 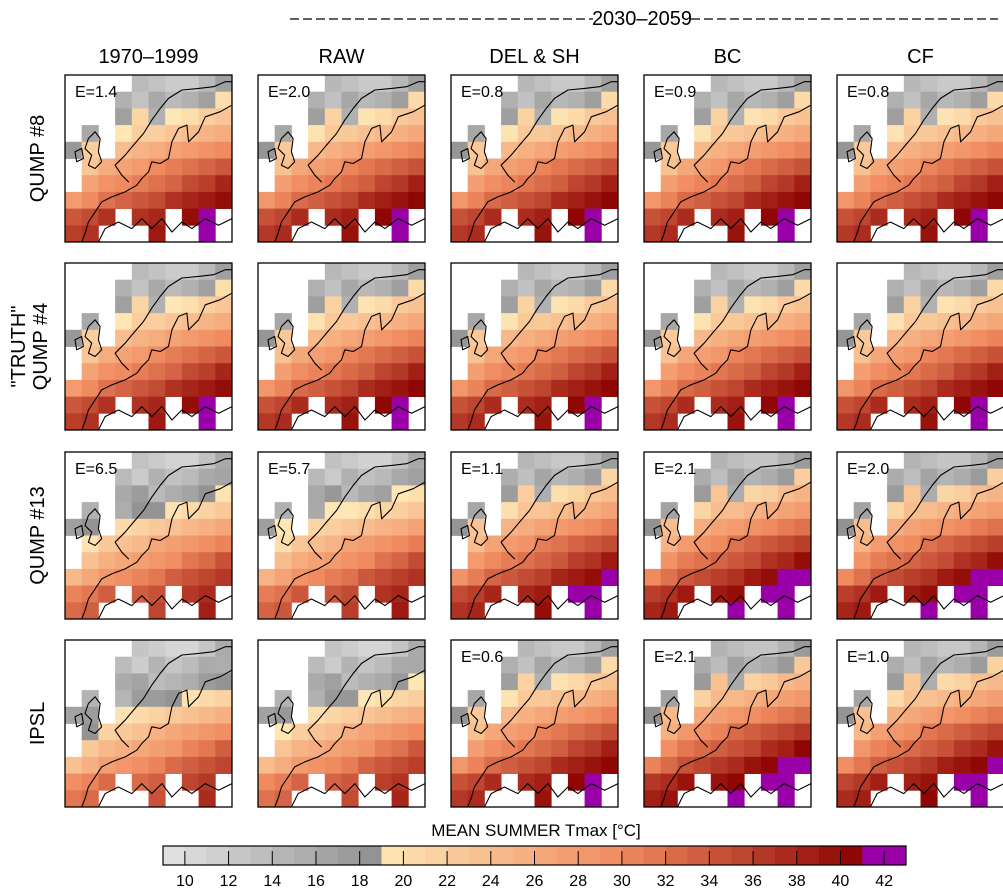 What do you see at coordinates (38, 535) in the screenshot?
I see `row-title: QUMP #13` at bounding box center [38, 535].